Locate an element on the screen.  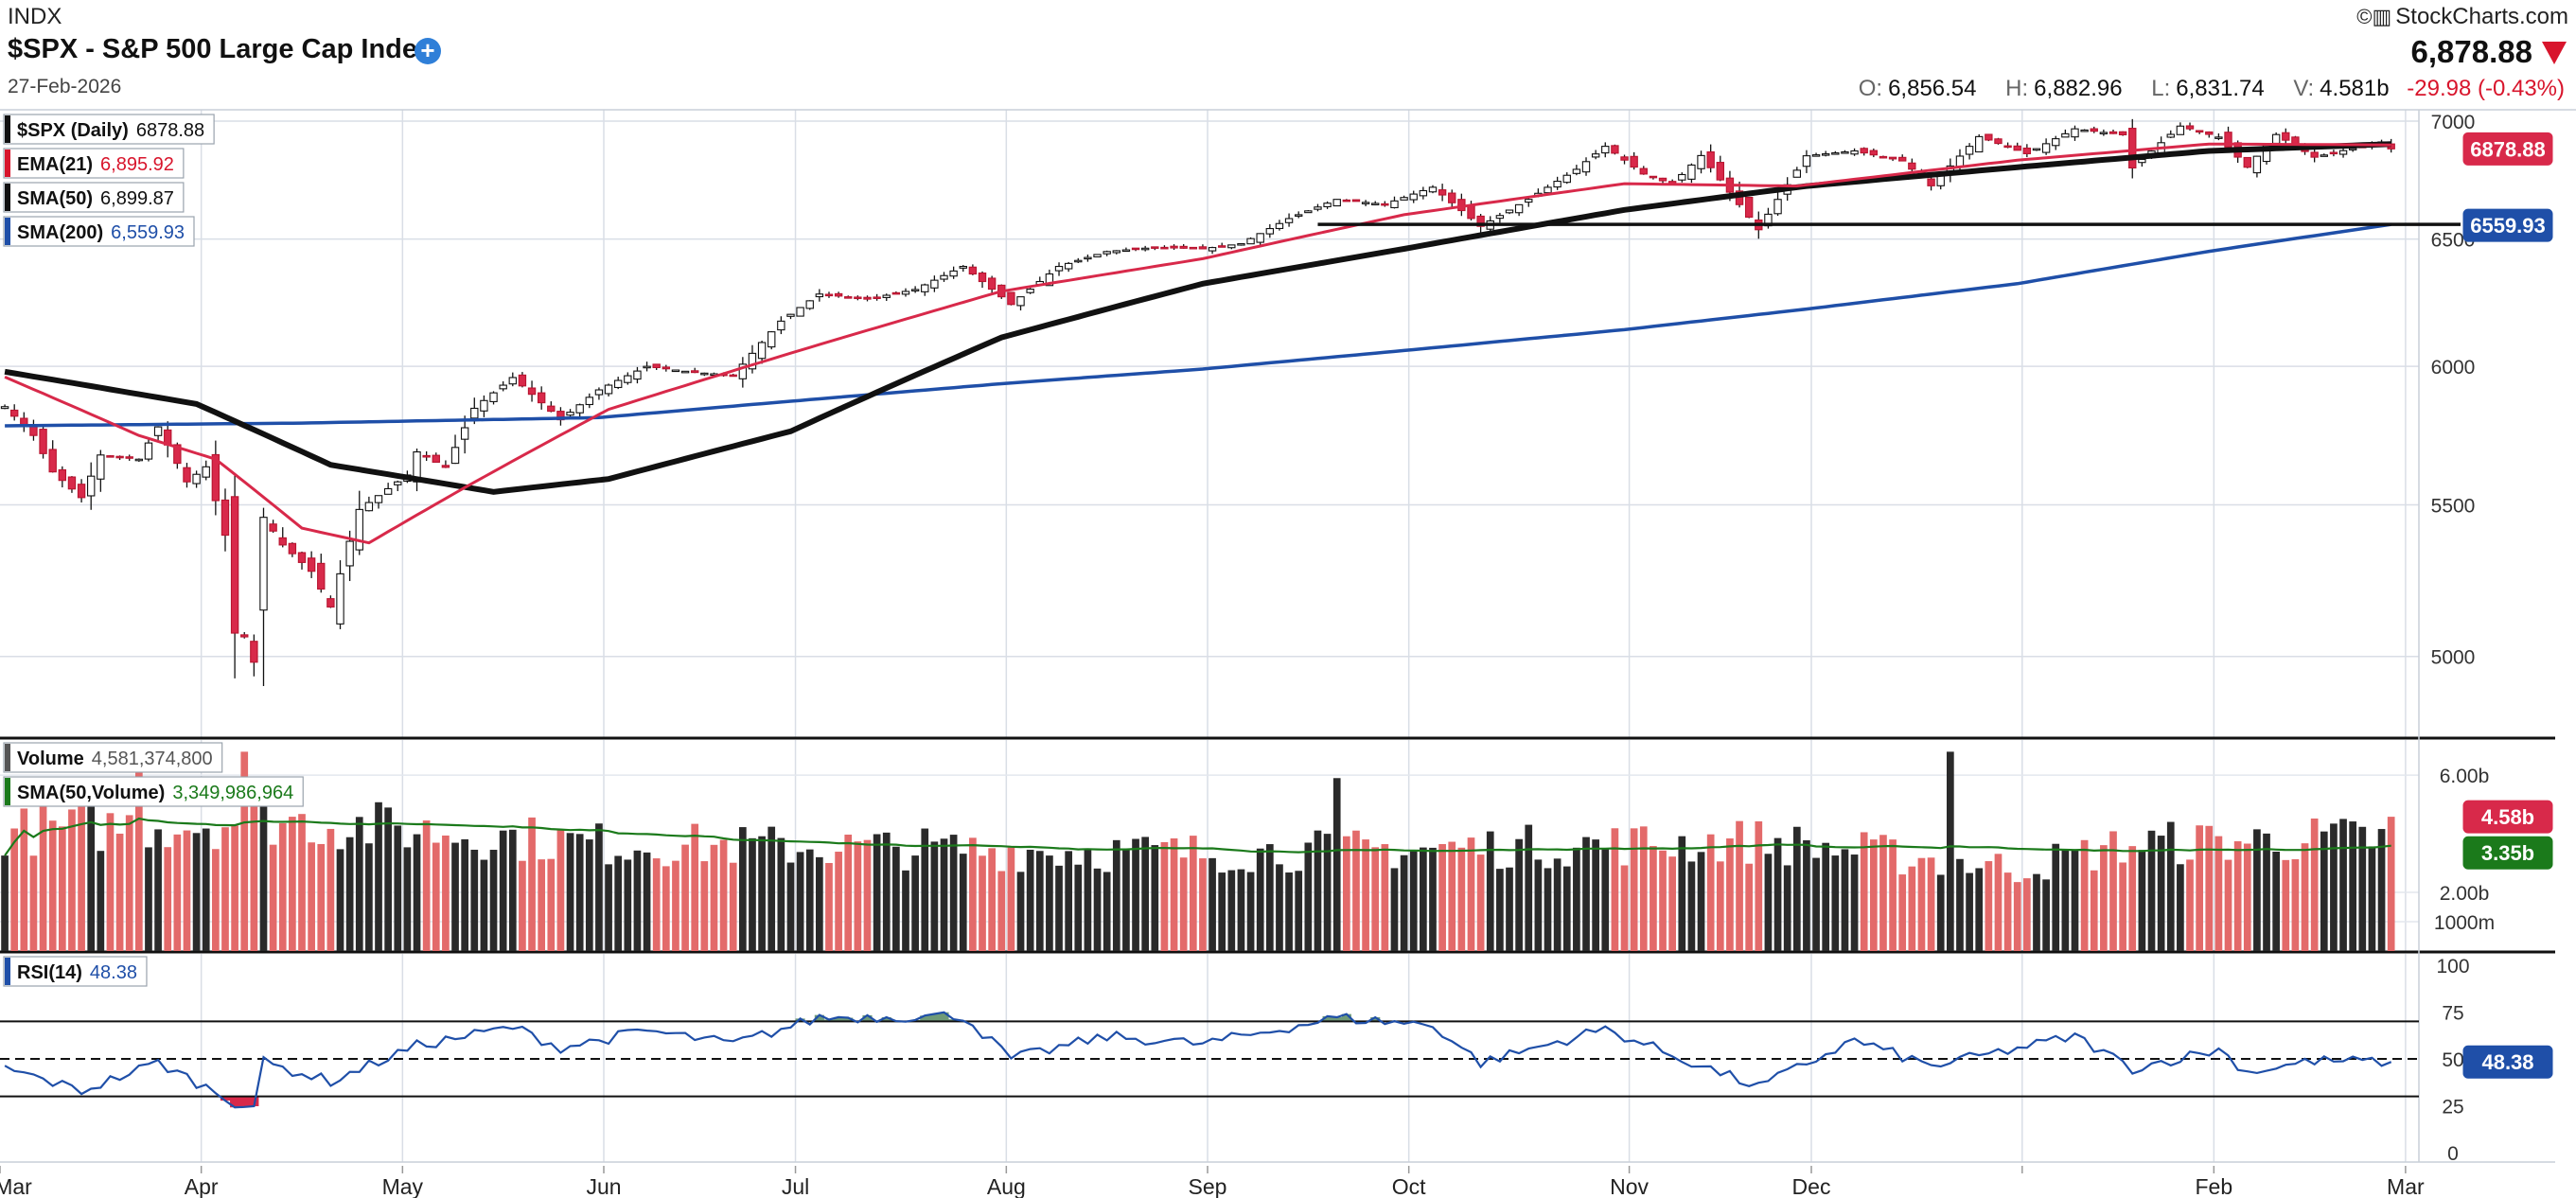
rsi-tag-text: 48.38 is located at coordinates (2507, 1062).